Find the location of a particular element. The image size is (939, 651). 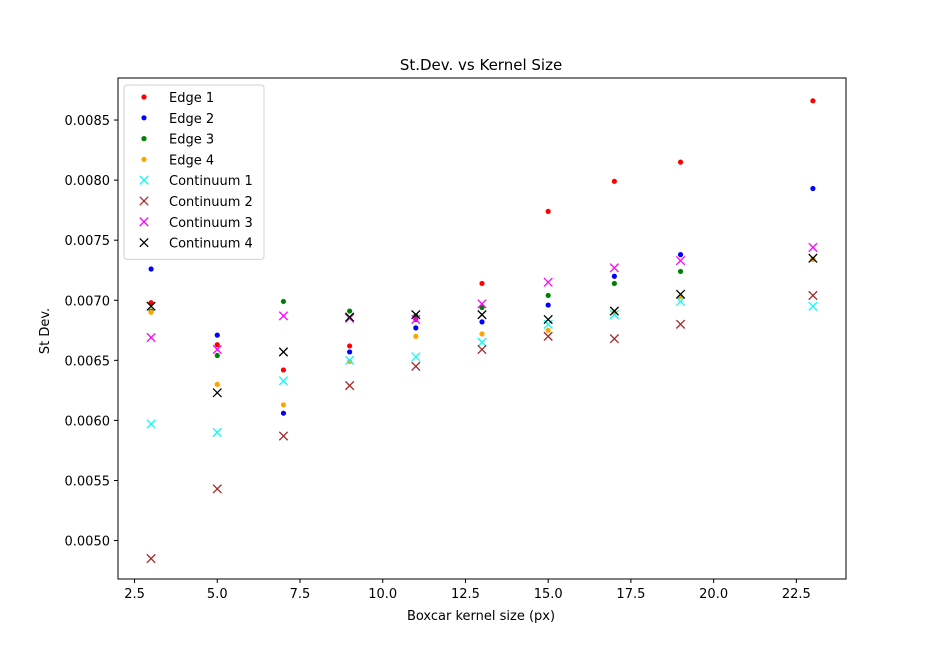

legend-label-edge-4: Edge 4 is located at coordinates (191, 160).